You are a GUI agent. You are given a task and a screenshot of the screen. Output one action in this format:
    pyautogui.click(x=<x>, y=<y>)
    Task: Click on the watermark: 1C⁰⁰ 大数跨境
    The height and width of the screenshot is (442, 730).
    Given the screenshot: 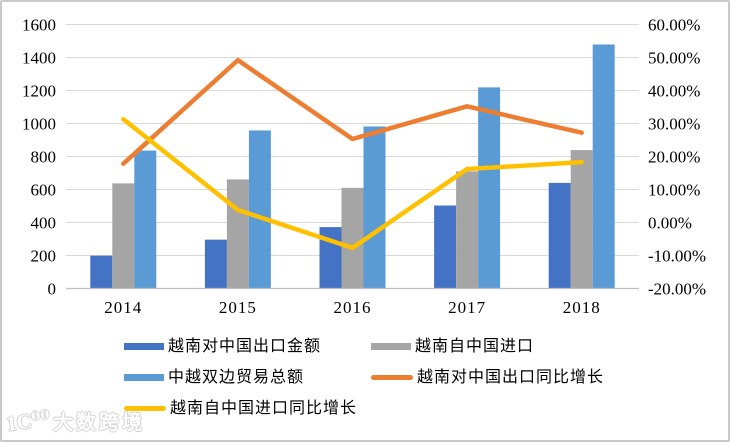 What is the action you would take?
    pyautogui.click(x=75, y=420)
    